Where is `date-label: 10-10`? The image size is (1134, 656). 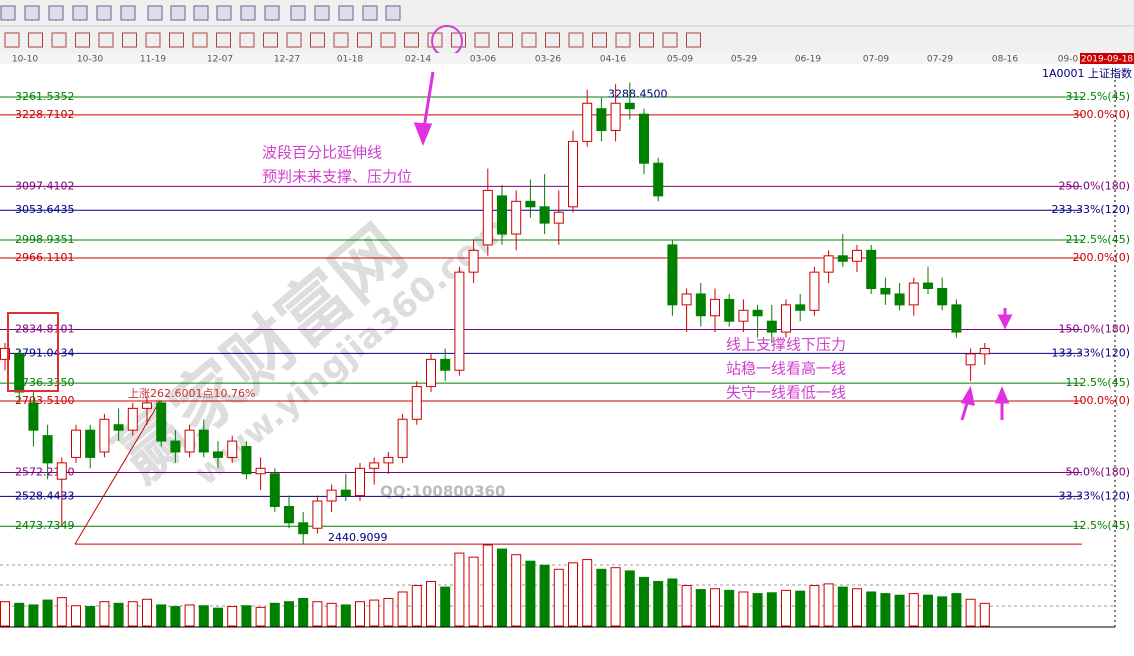
date-label: 10-10 is located at coordinates (25, 60).